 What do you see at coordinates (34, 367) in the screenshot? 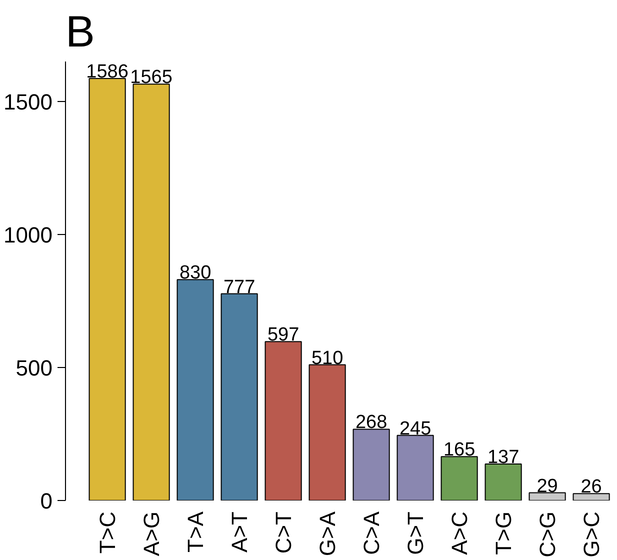
I see `y-tick-label: 500` at bounding box center [34, 367].